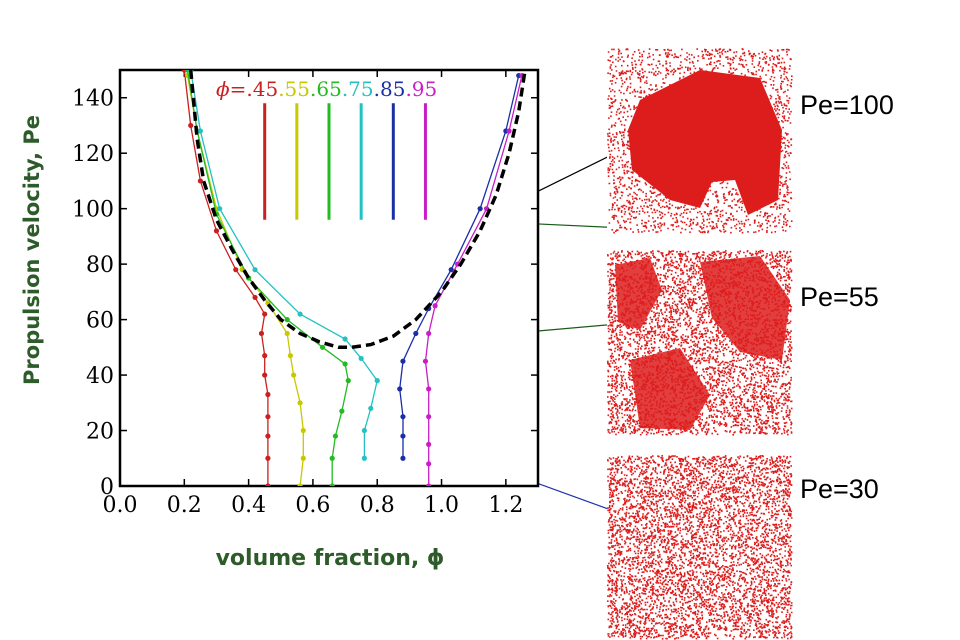  I want to click on legend-entry-label: .95, so click(421, 89).